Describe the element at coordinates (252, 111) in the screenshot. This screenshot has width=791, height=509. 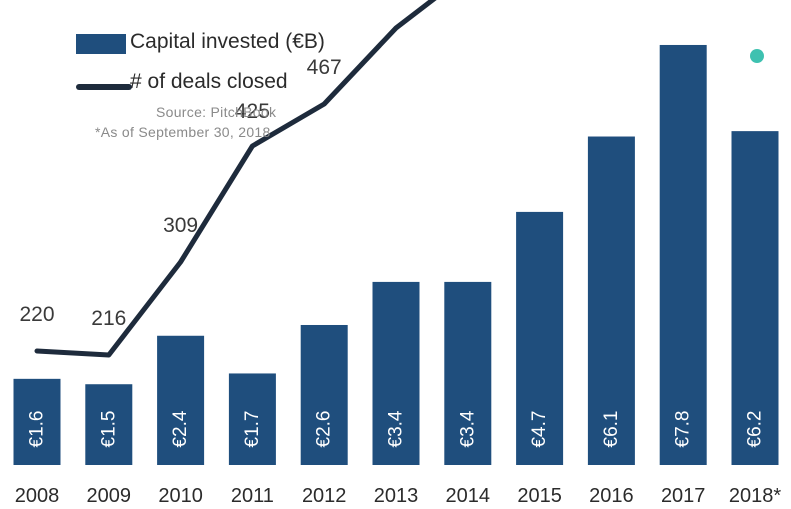
I see `deals-value-label: 425` at that location.